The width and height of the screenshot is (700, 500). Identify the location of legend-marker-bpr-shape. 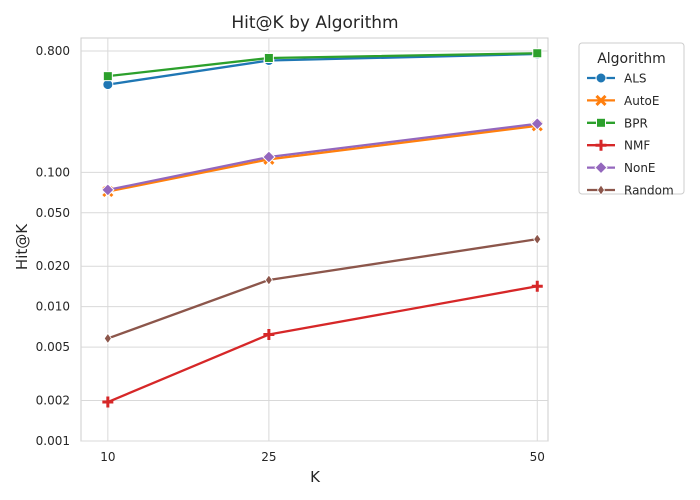
(601, 122).